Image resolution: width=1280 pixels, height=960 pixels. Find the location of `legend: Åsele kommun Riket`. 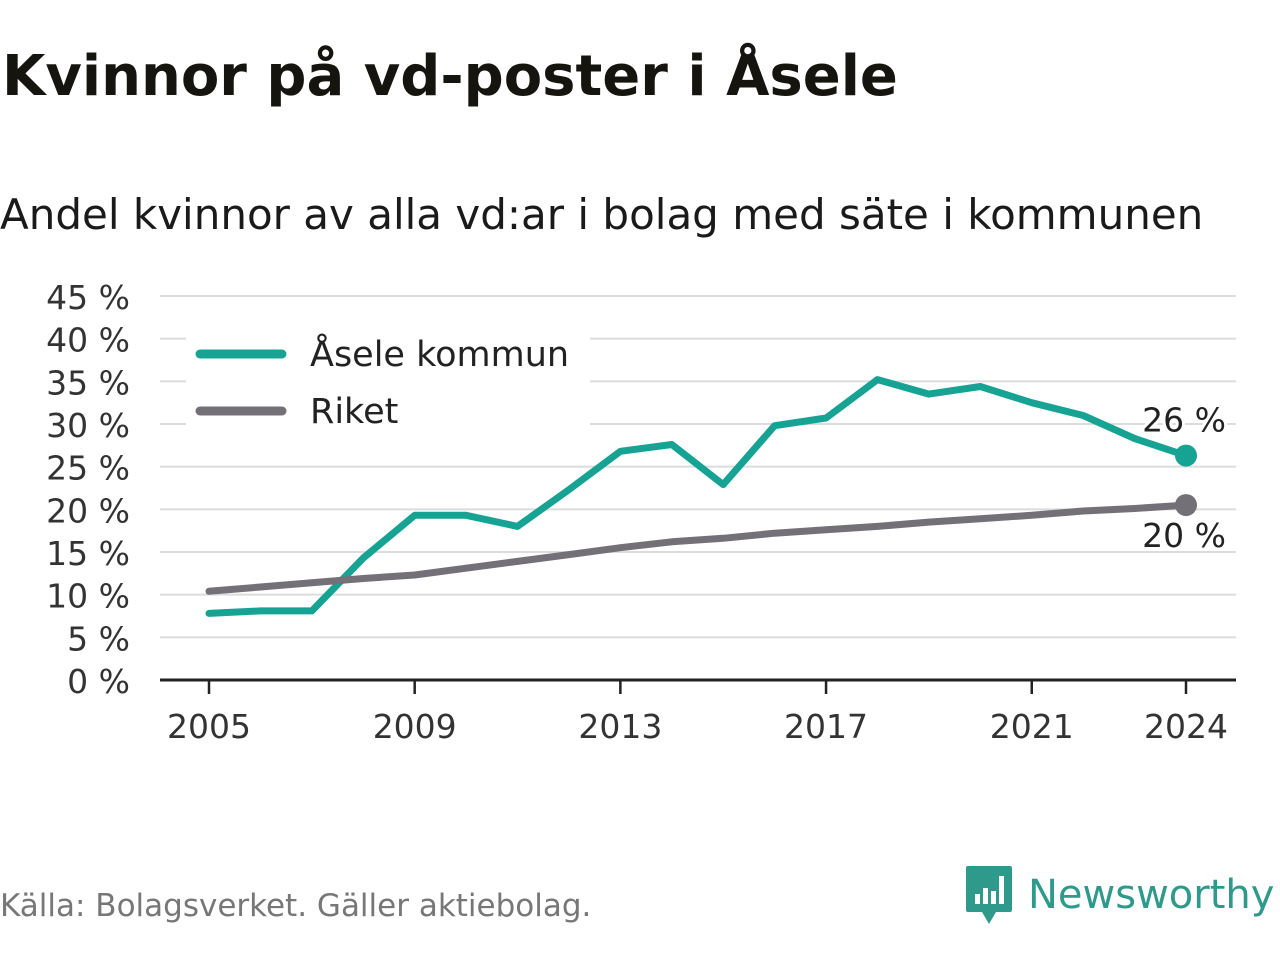

legend: Åsele kommun Riket is located at coordinates (388, 383).